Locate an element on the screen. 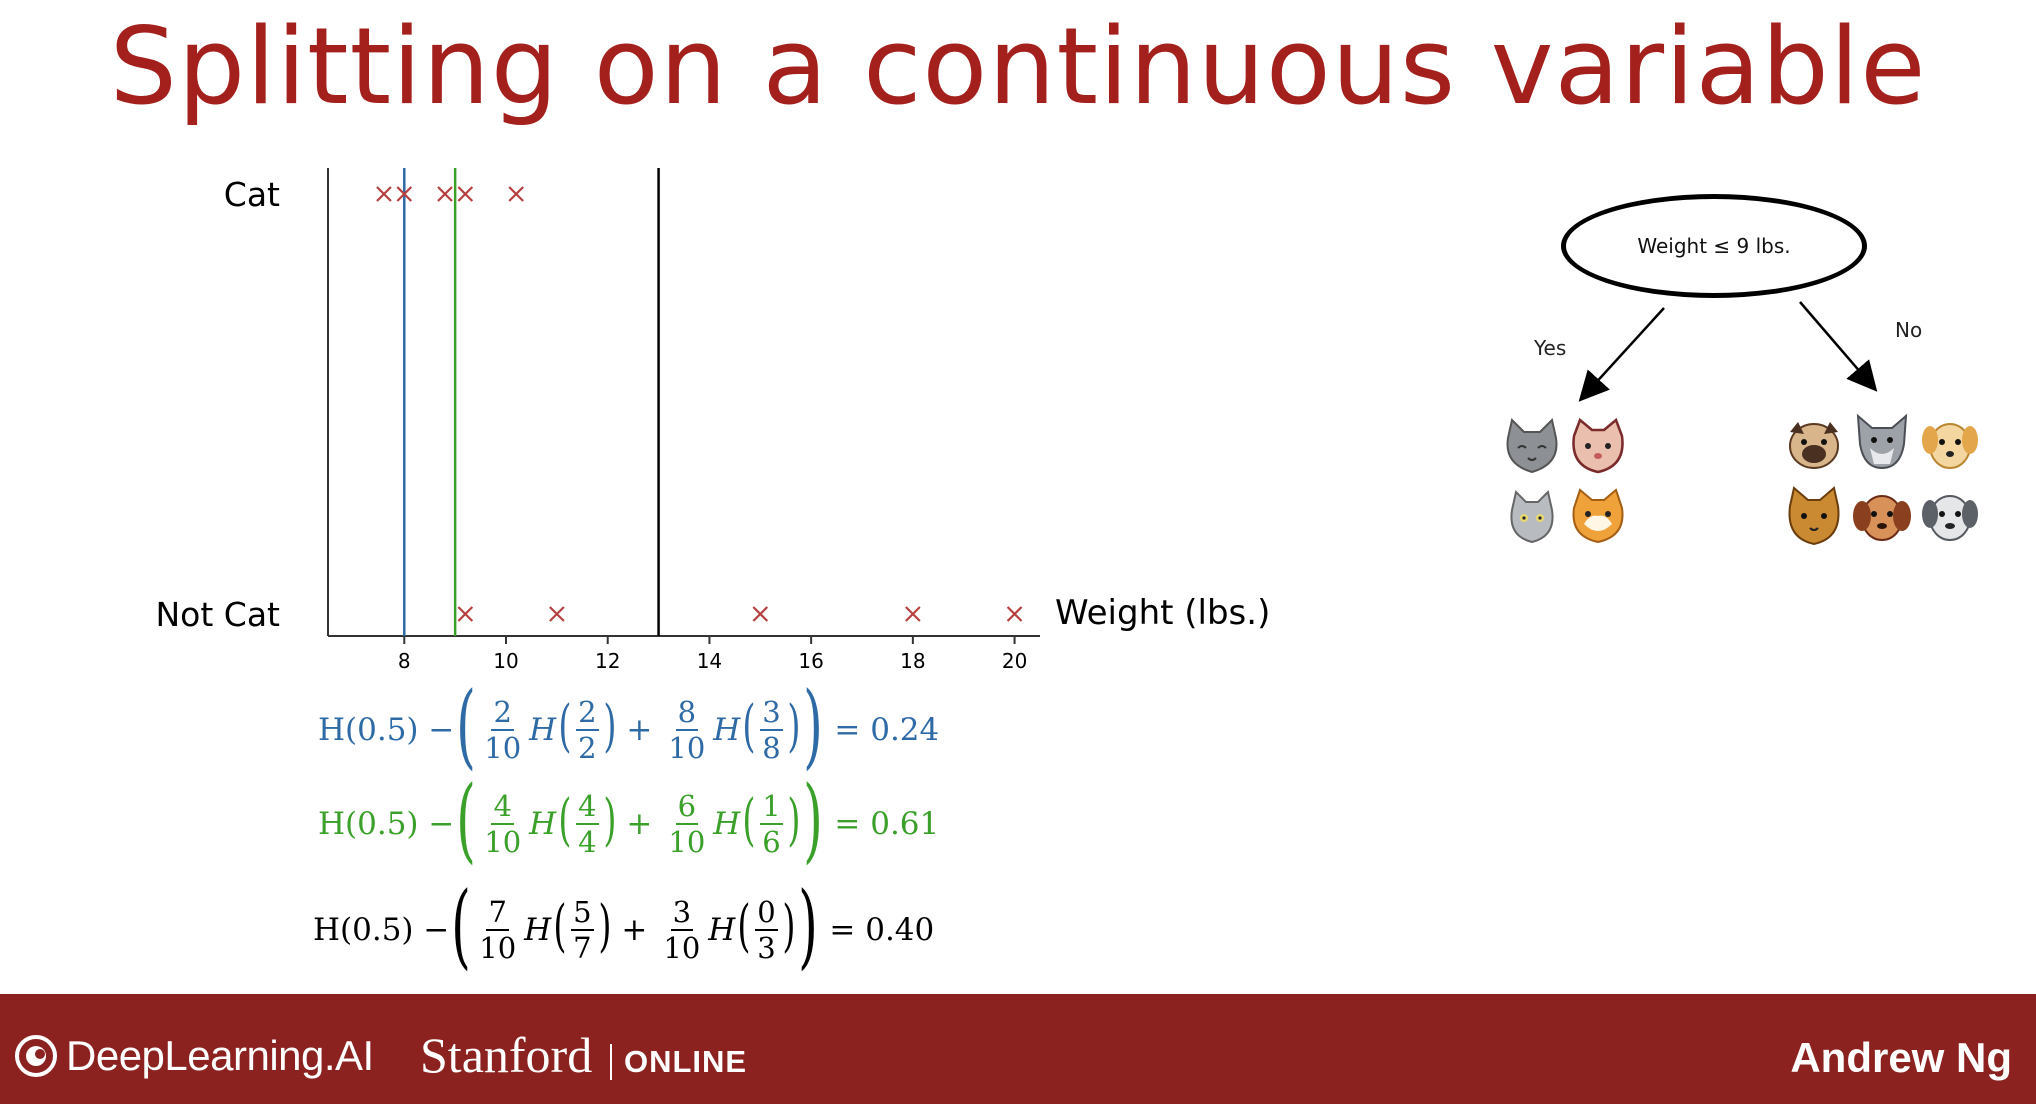 The height and width of the screenshot is (1104, 2036). fraction: 6 10 is located at coordinates (686, 824).